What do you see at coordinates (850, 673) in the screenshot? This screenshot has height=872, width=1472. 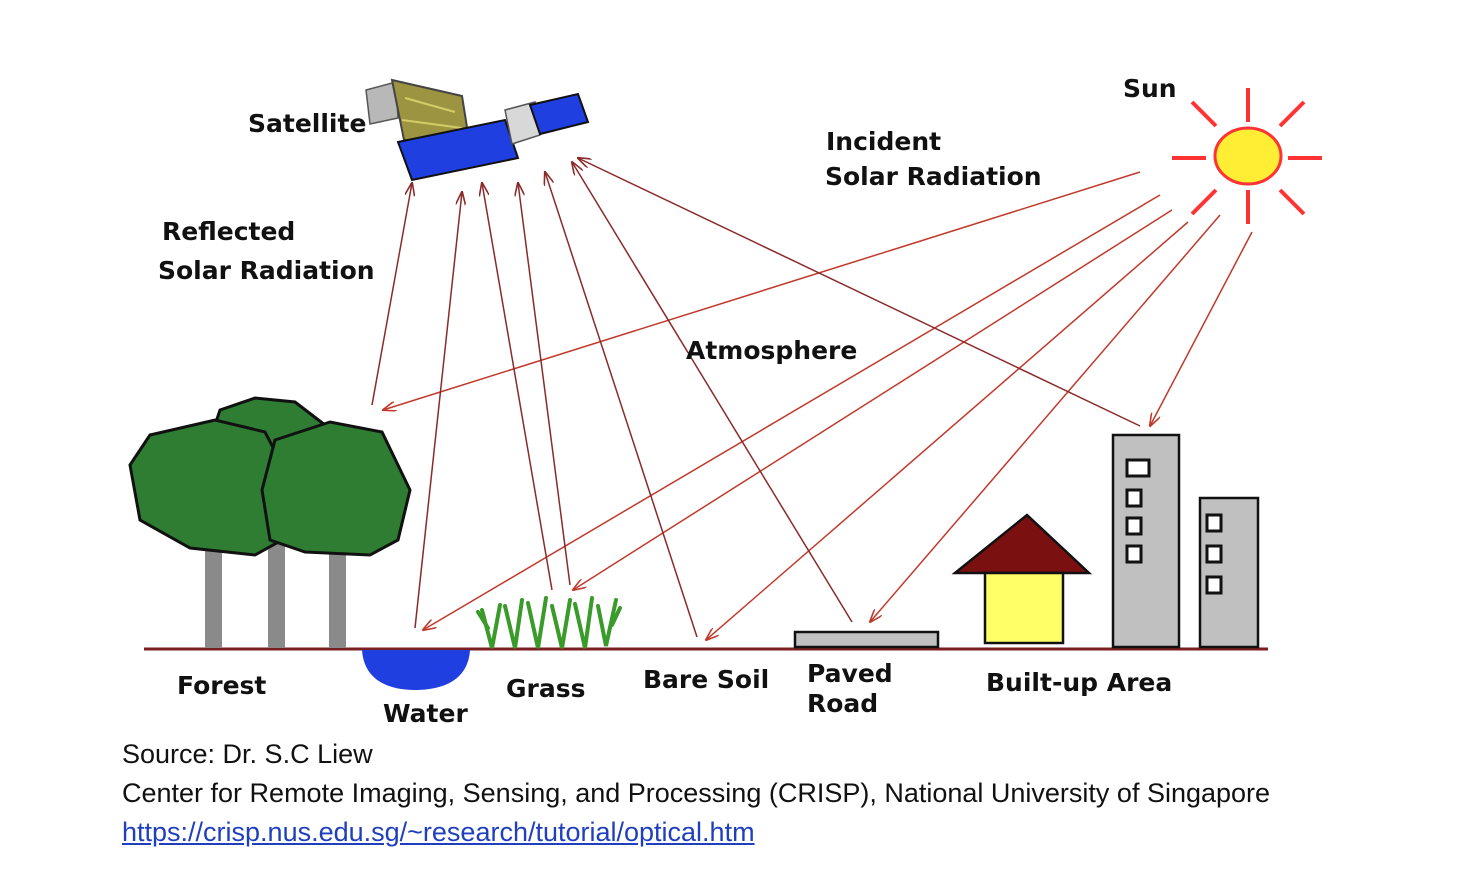 I see `paved-road-label-line1: Paved` at bounding box center [850, 673].